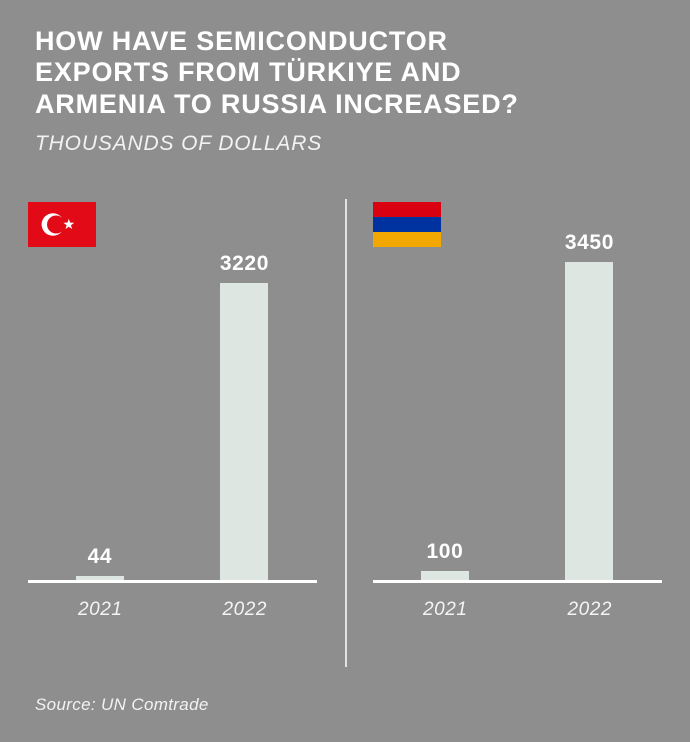 The image size is (690, 742). Describe the element at coordinates (244, 431) in the screenshot. I see `turkiye-bar-2022` at that location.